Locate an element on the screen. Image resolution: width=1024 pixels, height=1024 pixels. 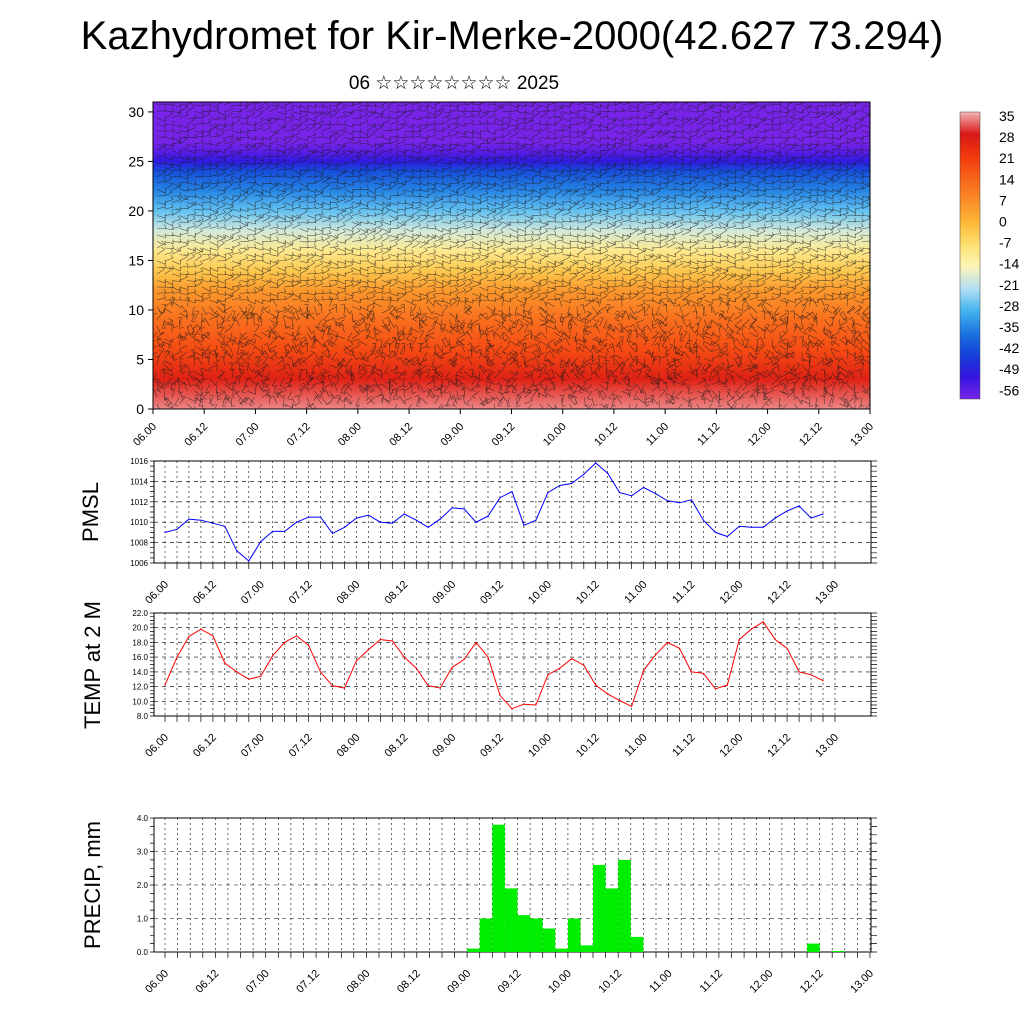
x-tick-label: 10.12 is located at coordinates (606, 435).